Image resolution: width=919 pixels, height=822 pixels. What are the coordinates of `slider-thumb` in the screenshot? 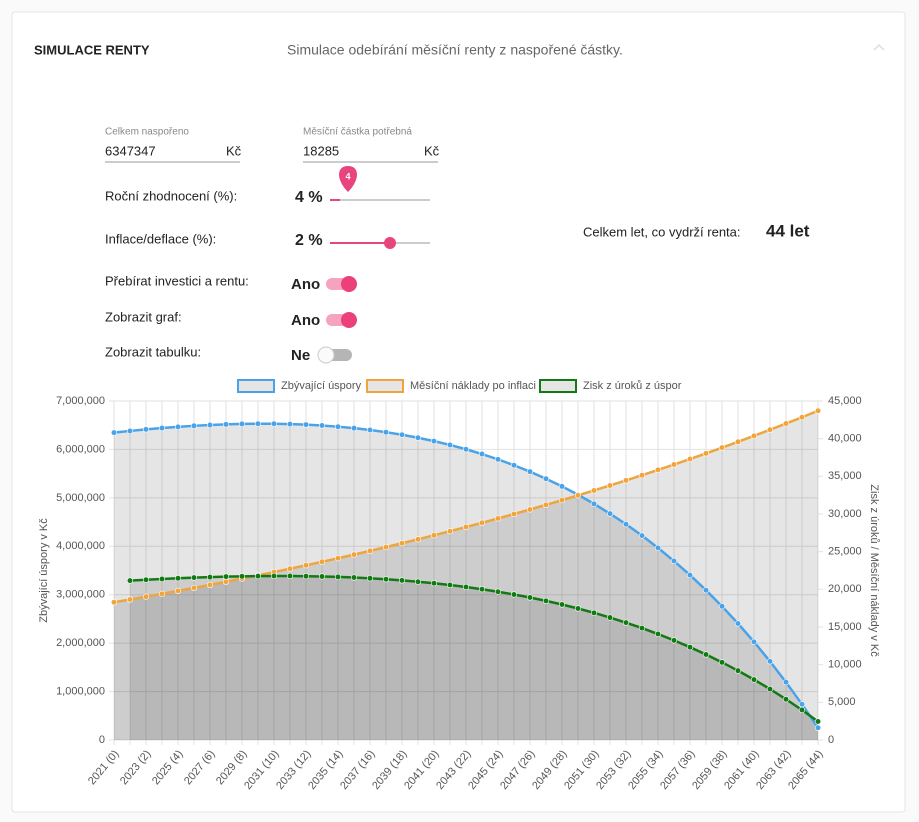 It's located at (390, 243).